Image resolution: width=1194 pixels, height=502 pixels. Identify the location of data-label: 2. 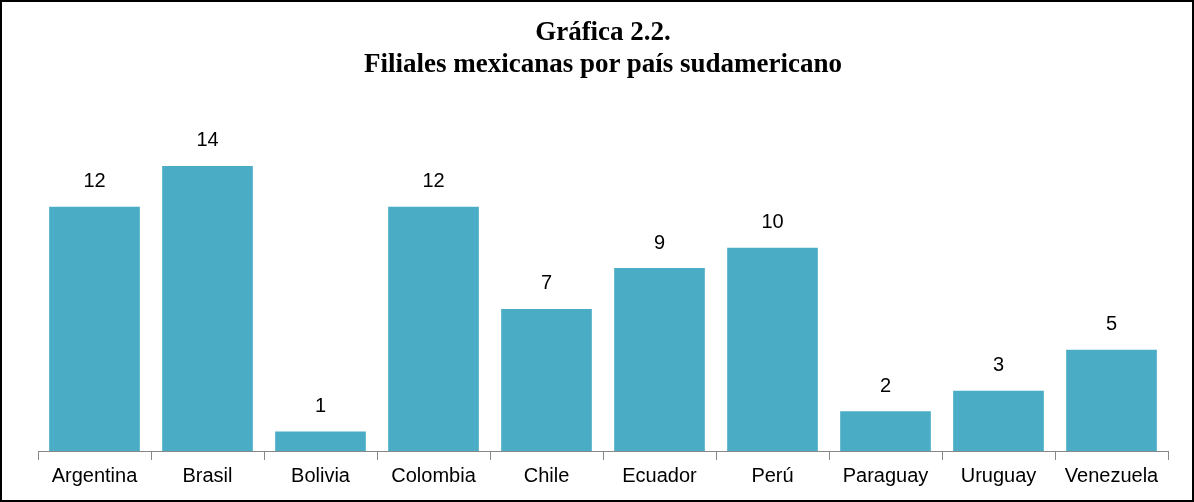
(885, 384).